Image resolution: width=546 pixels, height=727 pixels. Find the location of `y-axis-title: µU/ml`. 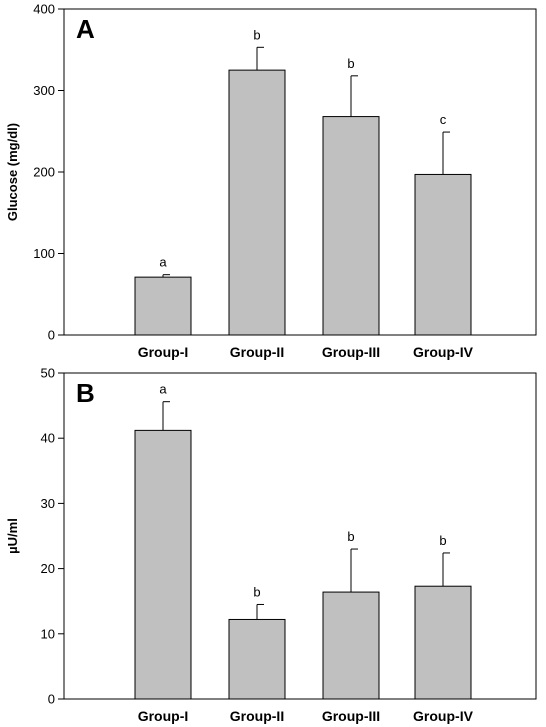

y-axis-title: µU/ml is located at coordinates (12, 536).